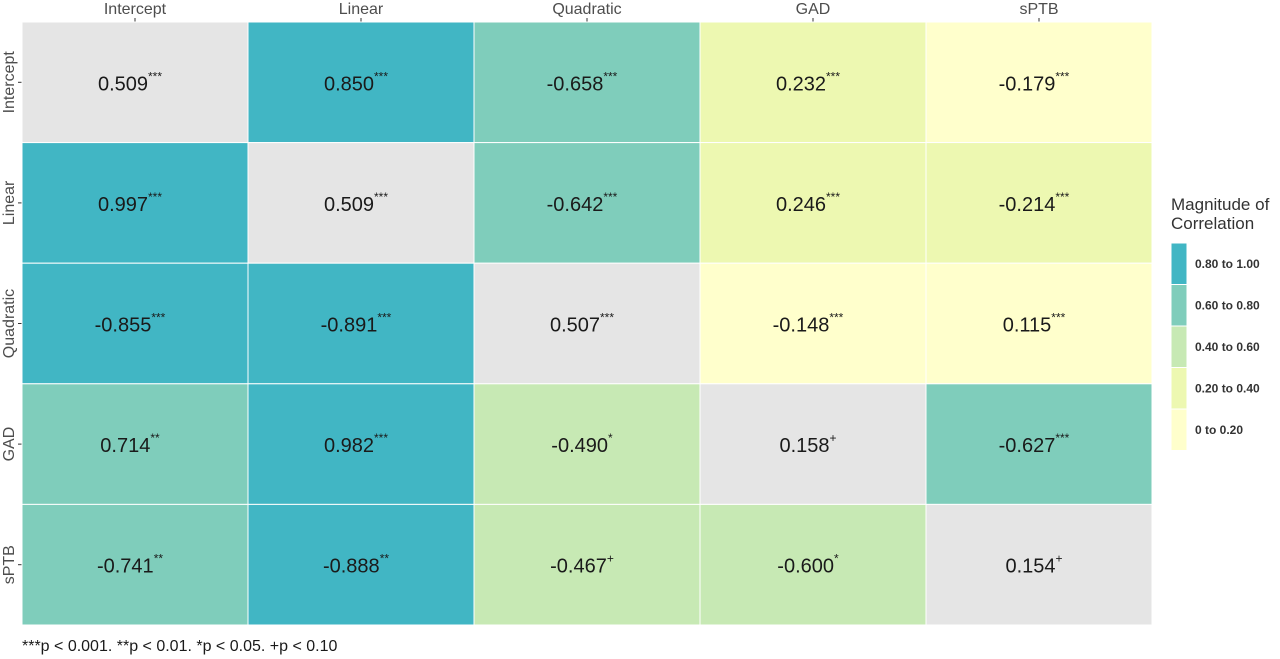 The width and height of the screenshot is (1280, 659). What do you see at coordinates (1227, 388) in the screenshot?
I see `legend-label: 0.20 to 0.40` at bounding box center [1227, 388].